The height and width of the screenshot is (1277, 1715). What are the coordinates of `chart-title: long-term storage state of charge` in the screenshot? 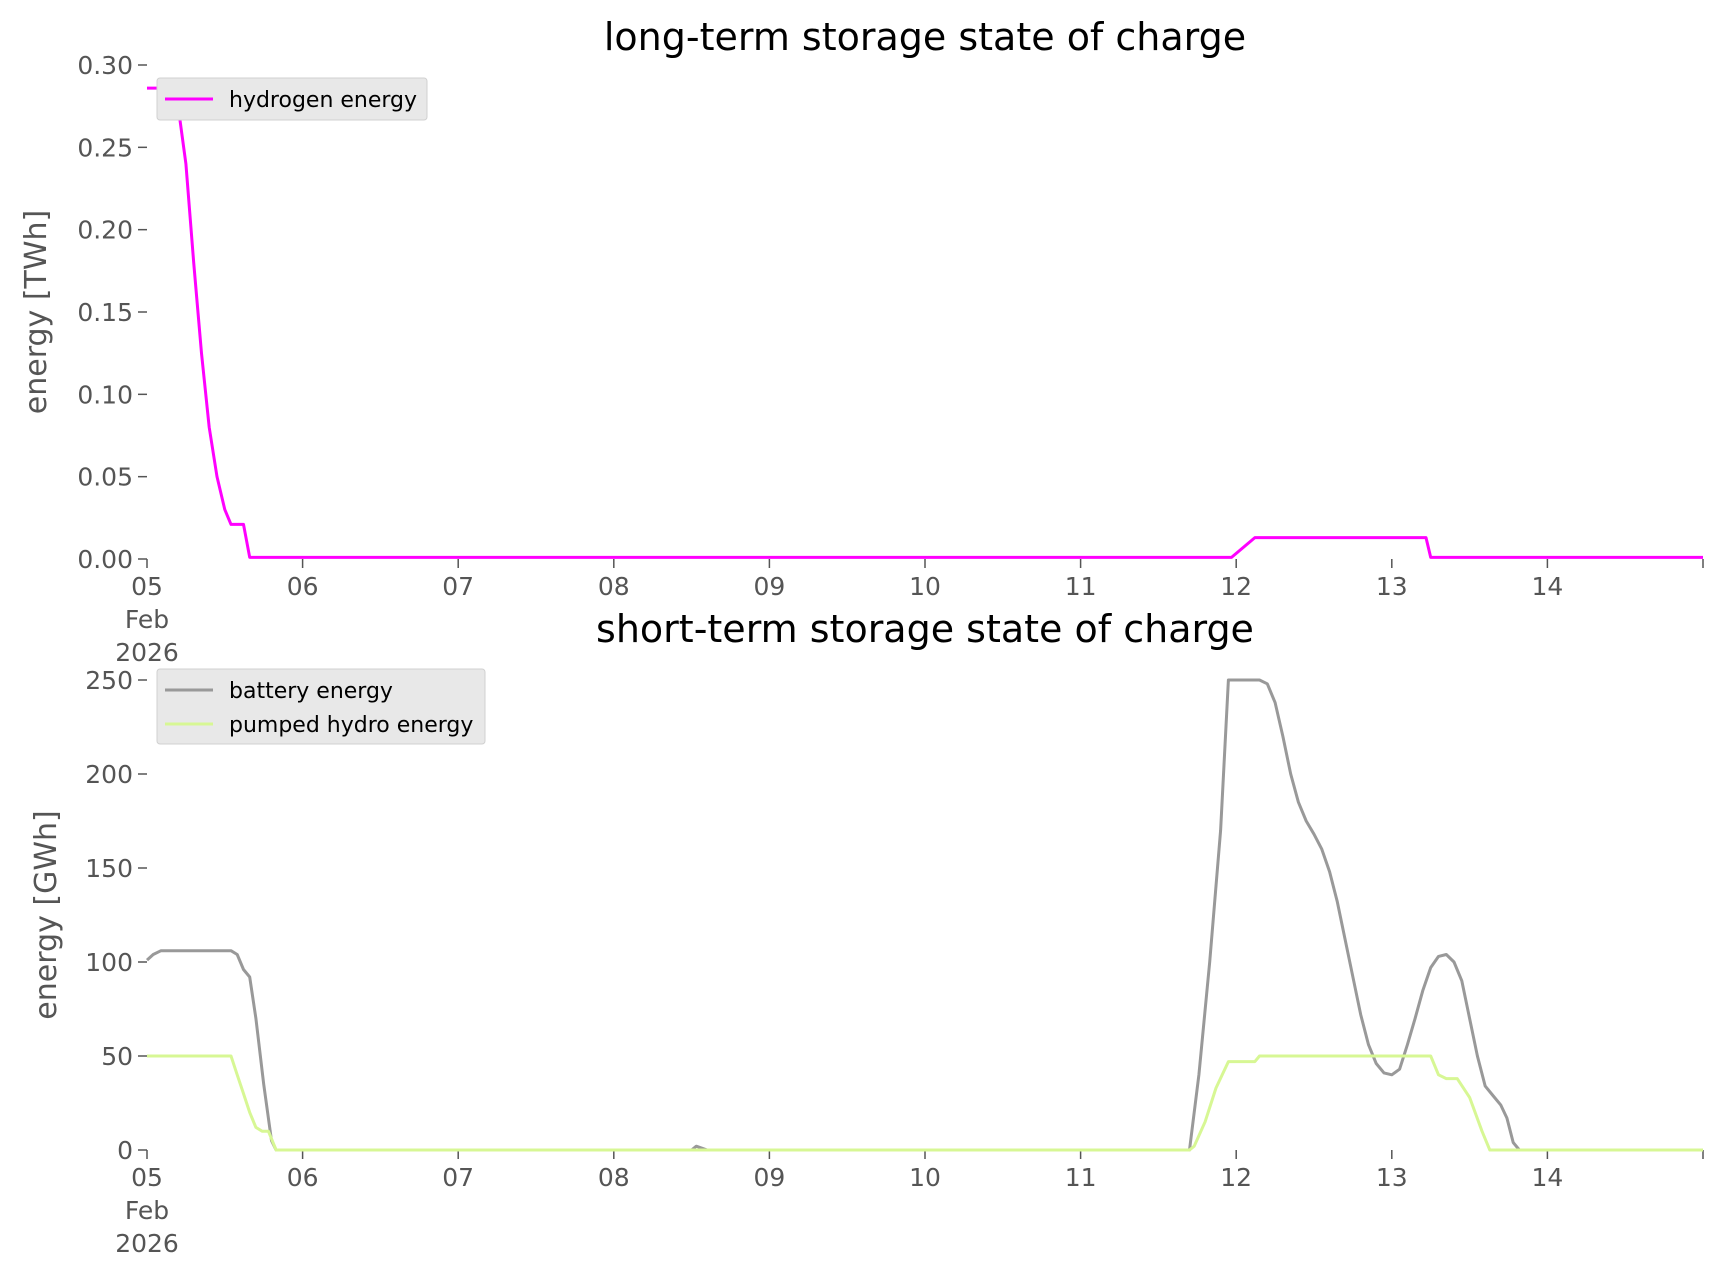 It's located at (925, 37).